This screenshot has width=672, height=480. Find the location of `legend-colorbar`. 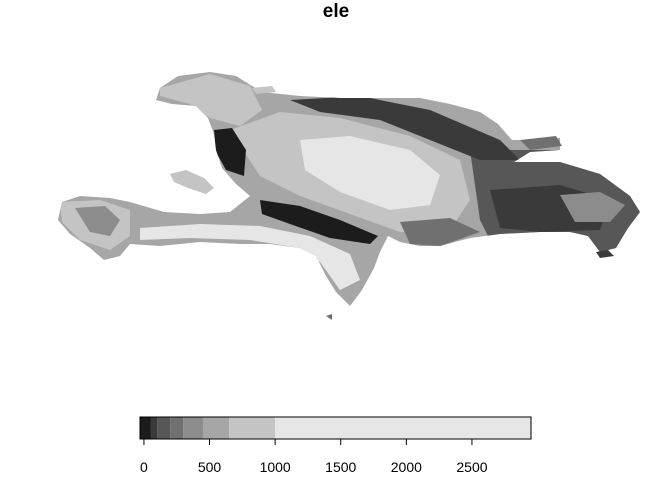

legend-colorbar is located at coordinates (335, 428).